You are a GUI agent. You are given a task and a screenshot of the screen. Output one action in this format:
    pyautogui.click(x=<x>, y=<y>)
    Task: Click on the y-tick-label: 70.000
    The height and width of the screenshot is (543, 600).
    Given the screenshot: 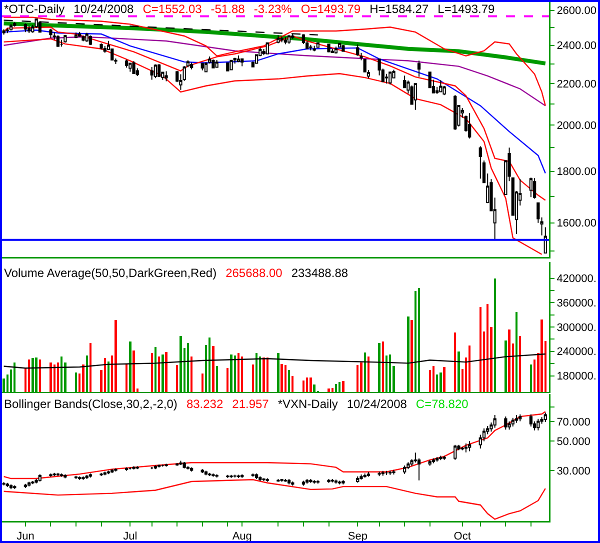 What is the action you would take?
    pyautogui.click(x=573, y=422)
    